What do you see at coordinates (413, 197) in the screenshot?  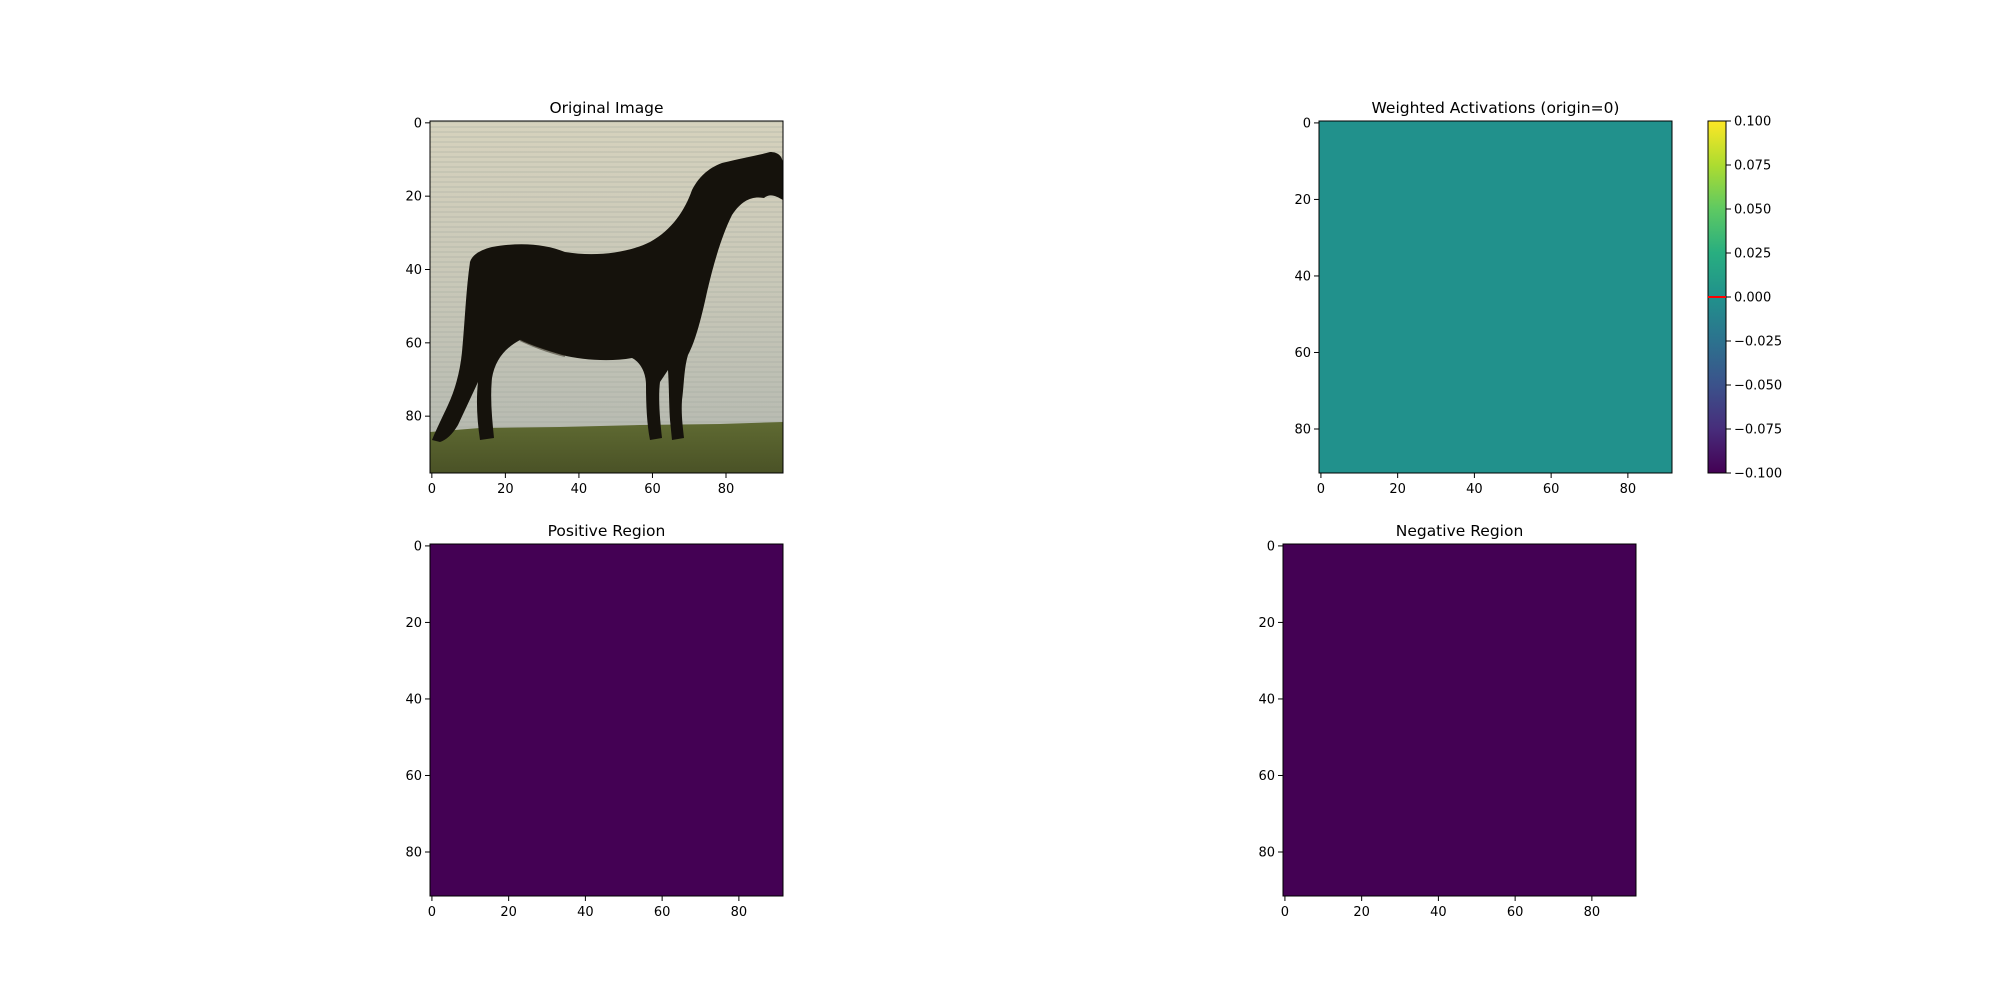 I see `original-image-ytick-label: 20` at bounding box center [413, 197].